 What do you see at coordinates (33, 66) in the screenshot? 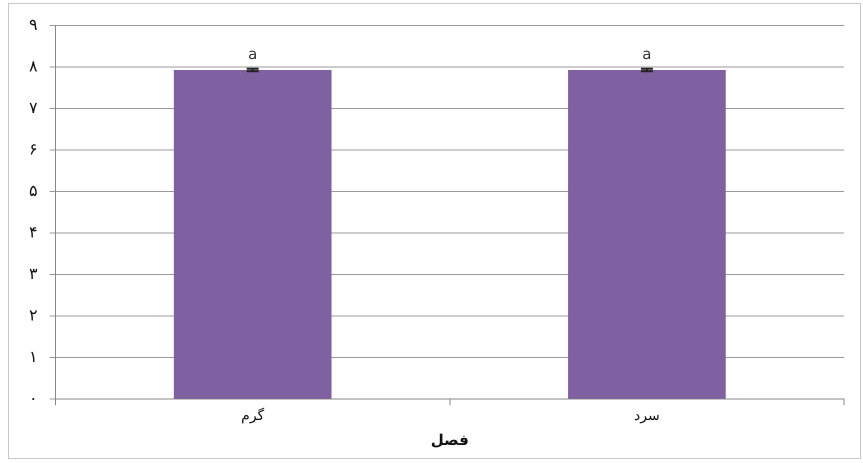
I see `y-tick-label: ۸` at bounding box center [33, 66].